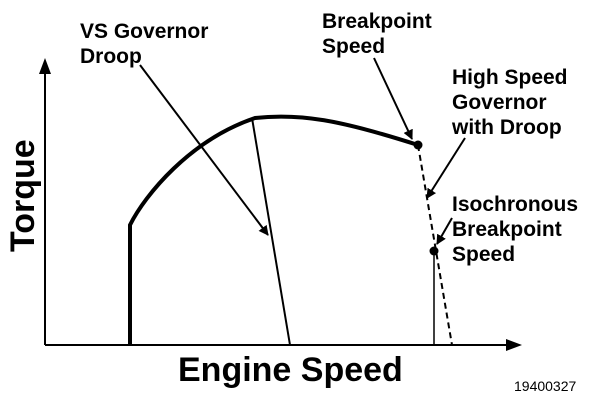  Describe the element at coordinates (377, 21) in the screenshot. I see `breakpoint-speed-label-line-1: Breakpoint` at that location.